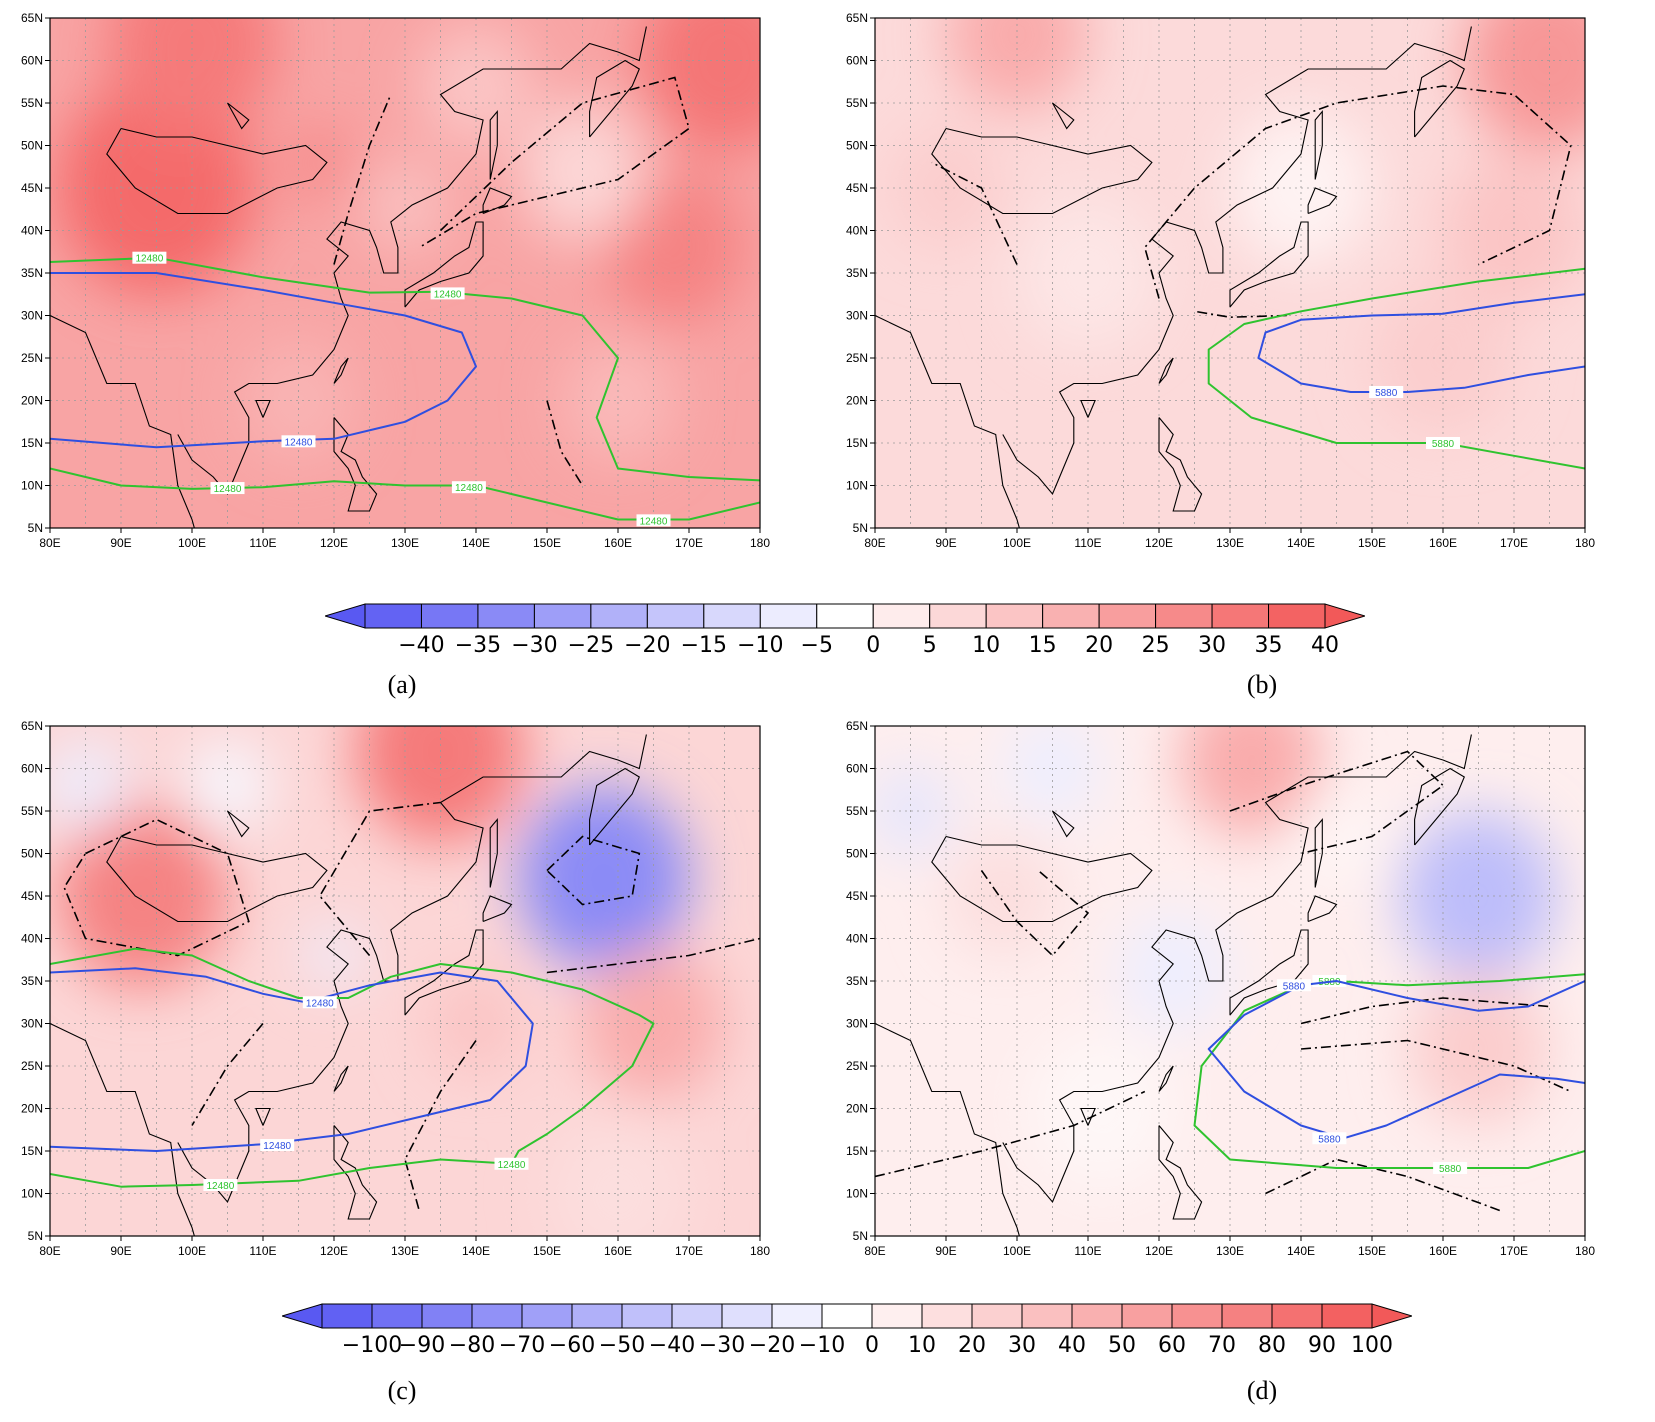  Describe the element at coordinates (872, 1345) in the screenshot. I see `colorbar-label: 0` at that location.